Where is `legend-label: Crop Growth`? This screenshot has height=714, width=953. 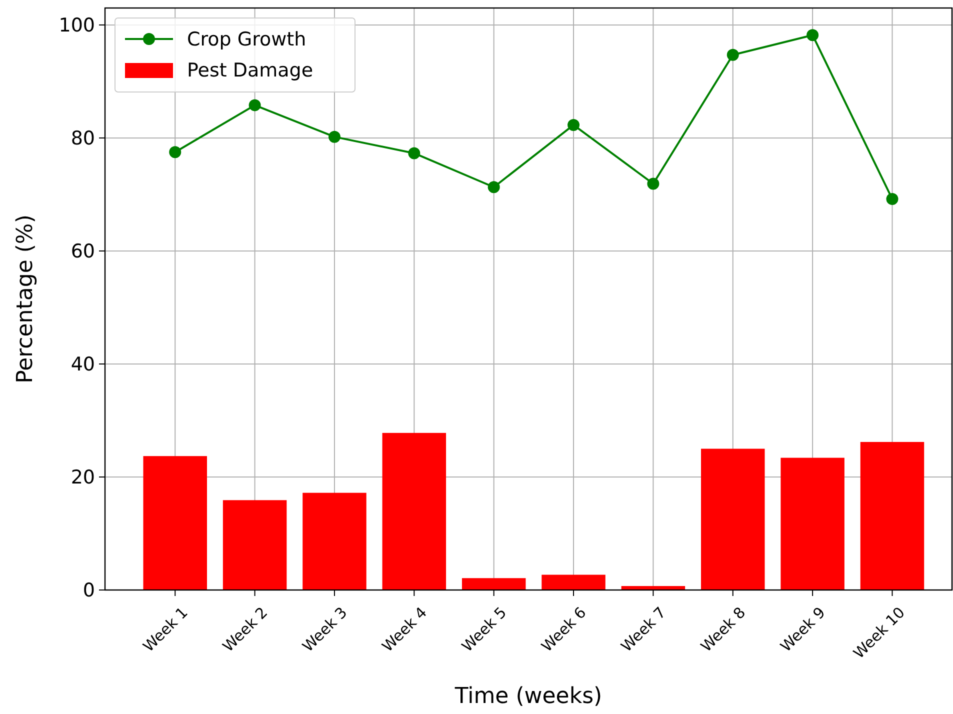 legend-label: Crop Growth is located at coordinates (246, 39).